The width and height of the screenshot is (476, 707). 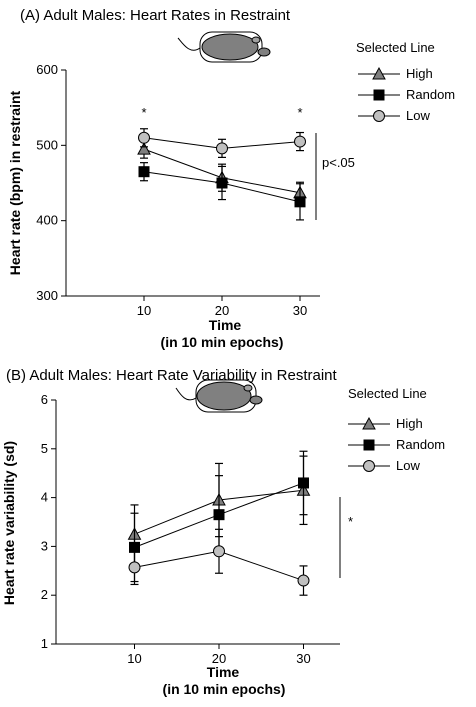 What do you see at coordinates (44, 448) in the screenshot?
I see `y-tick-label: 5` at bounding box center [44, 448].